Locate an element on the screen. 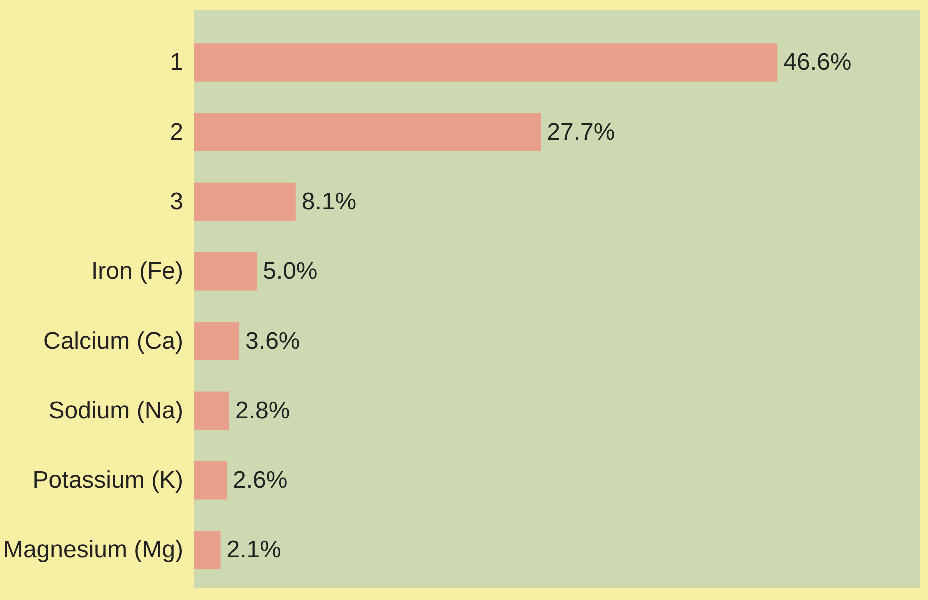 The width and height of the screenshot is (928, 600). data-label: 46.6% is located at coordinates (818, 62).